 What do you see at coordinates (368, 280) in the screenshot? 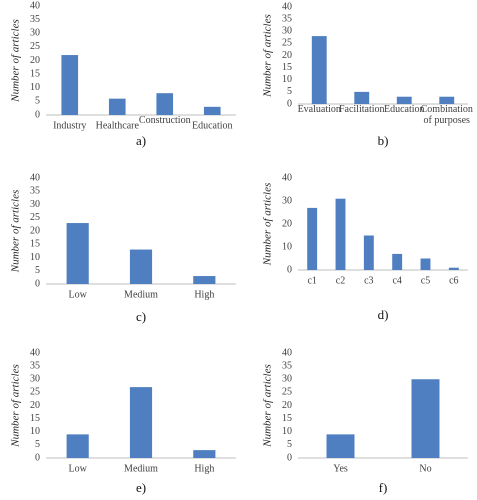
I see `x-tick-label: c3` at bounding box center [368, 280].